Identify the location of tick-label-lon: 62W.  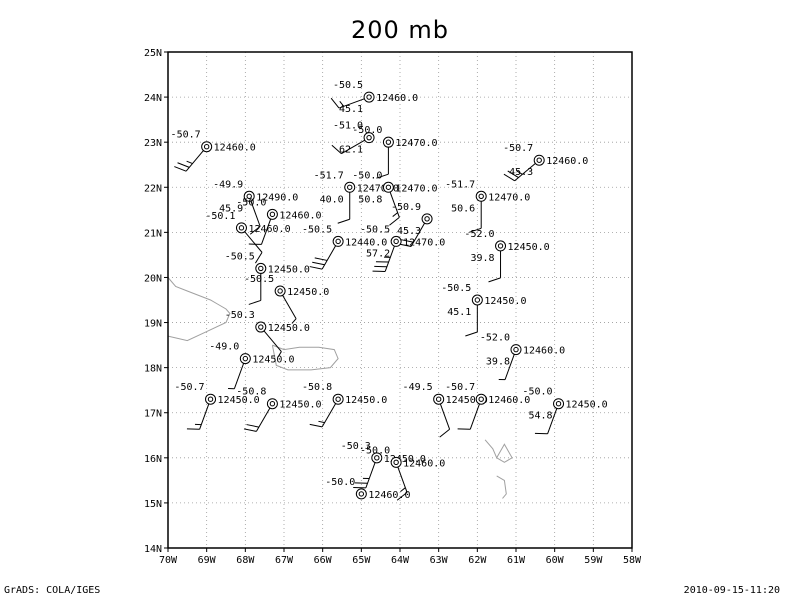
(477, 560).